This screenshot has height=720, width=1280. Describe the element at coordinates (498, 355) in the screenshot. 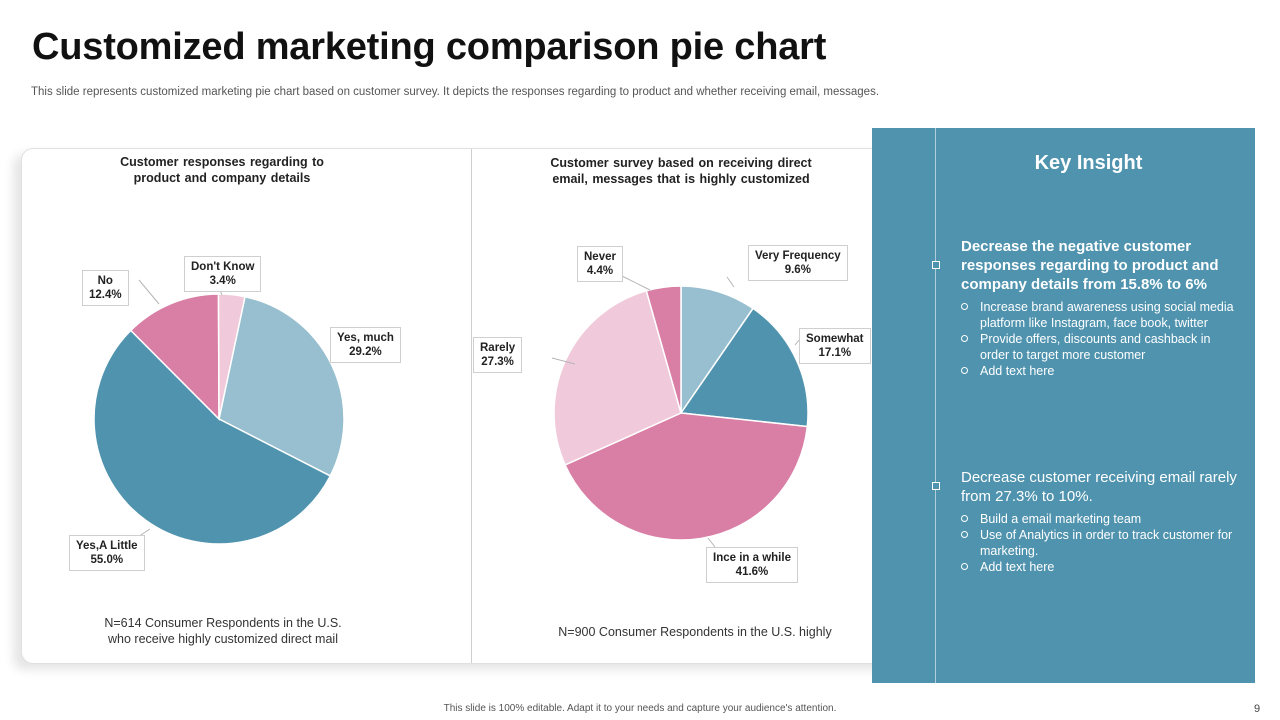

I see `chart-2-label-rarely: Rarely 27.3%` at that location.